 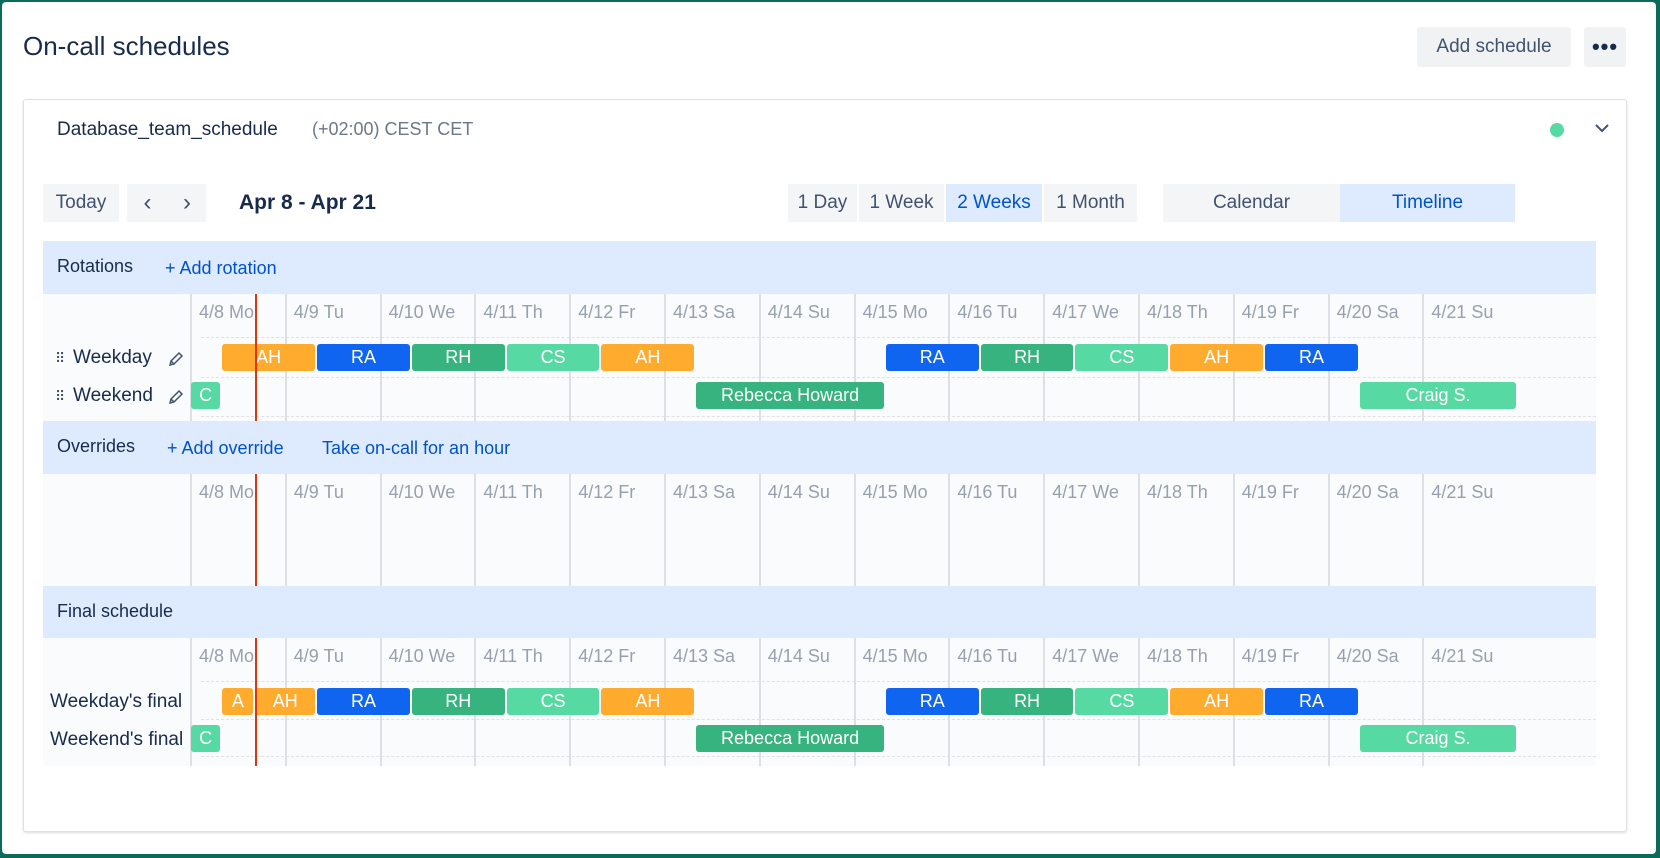 I want to click on more-actions-button: •••, so click(x=1605, y=47).